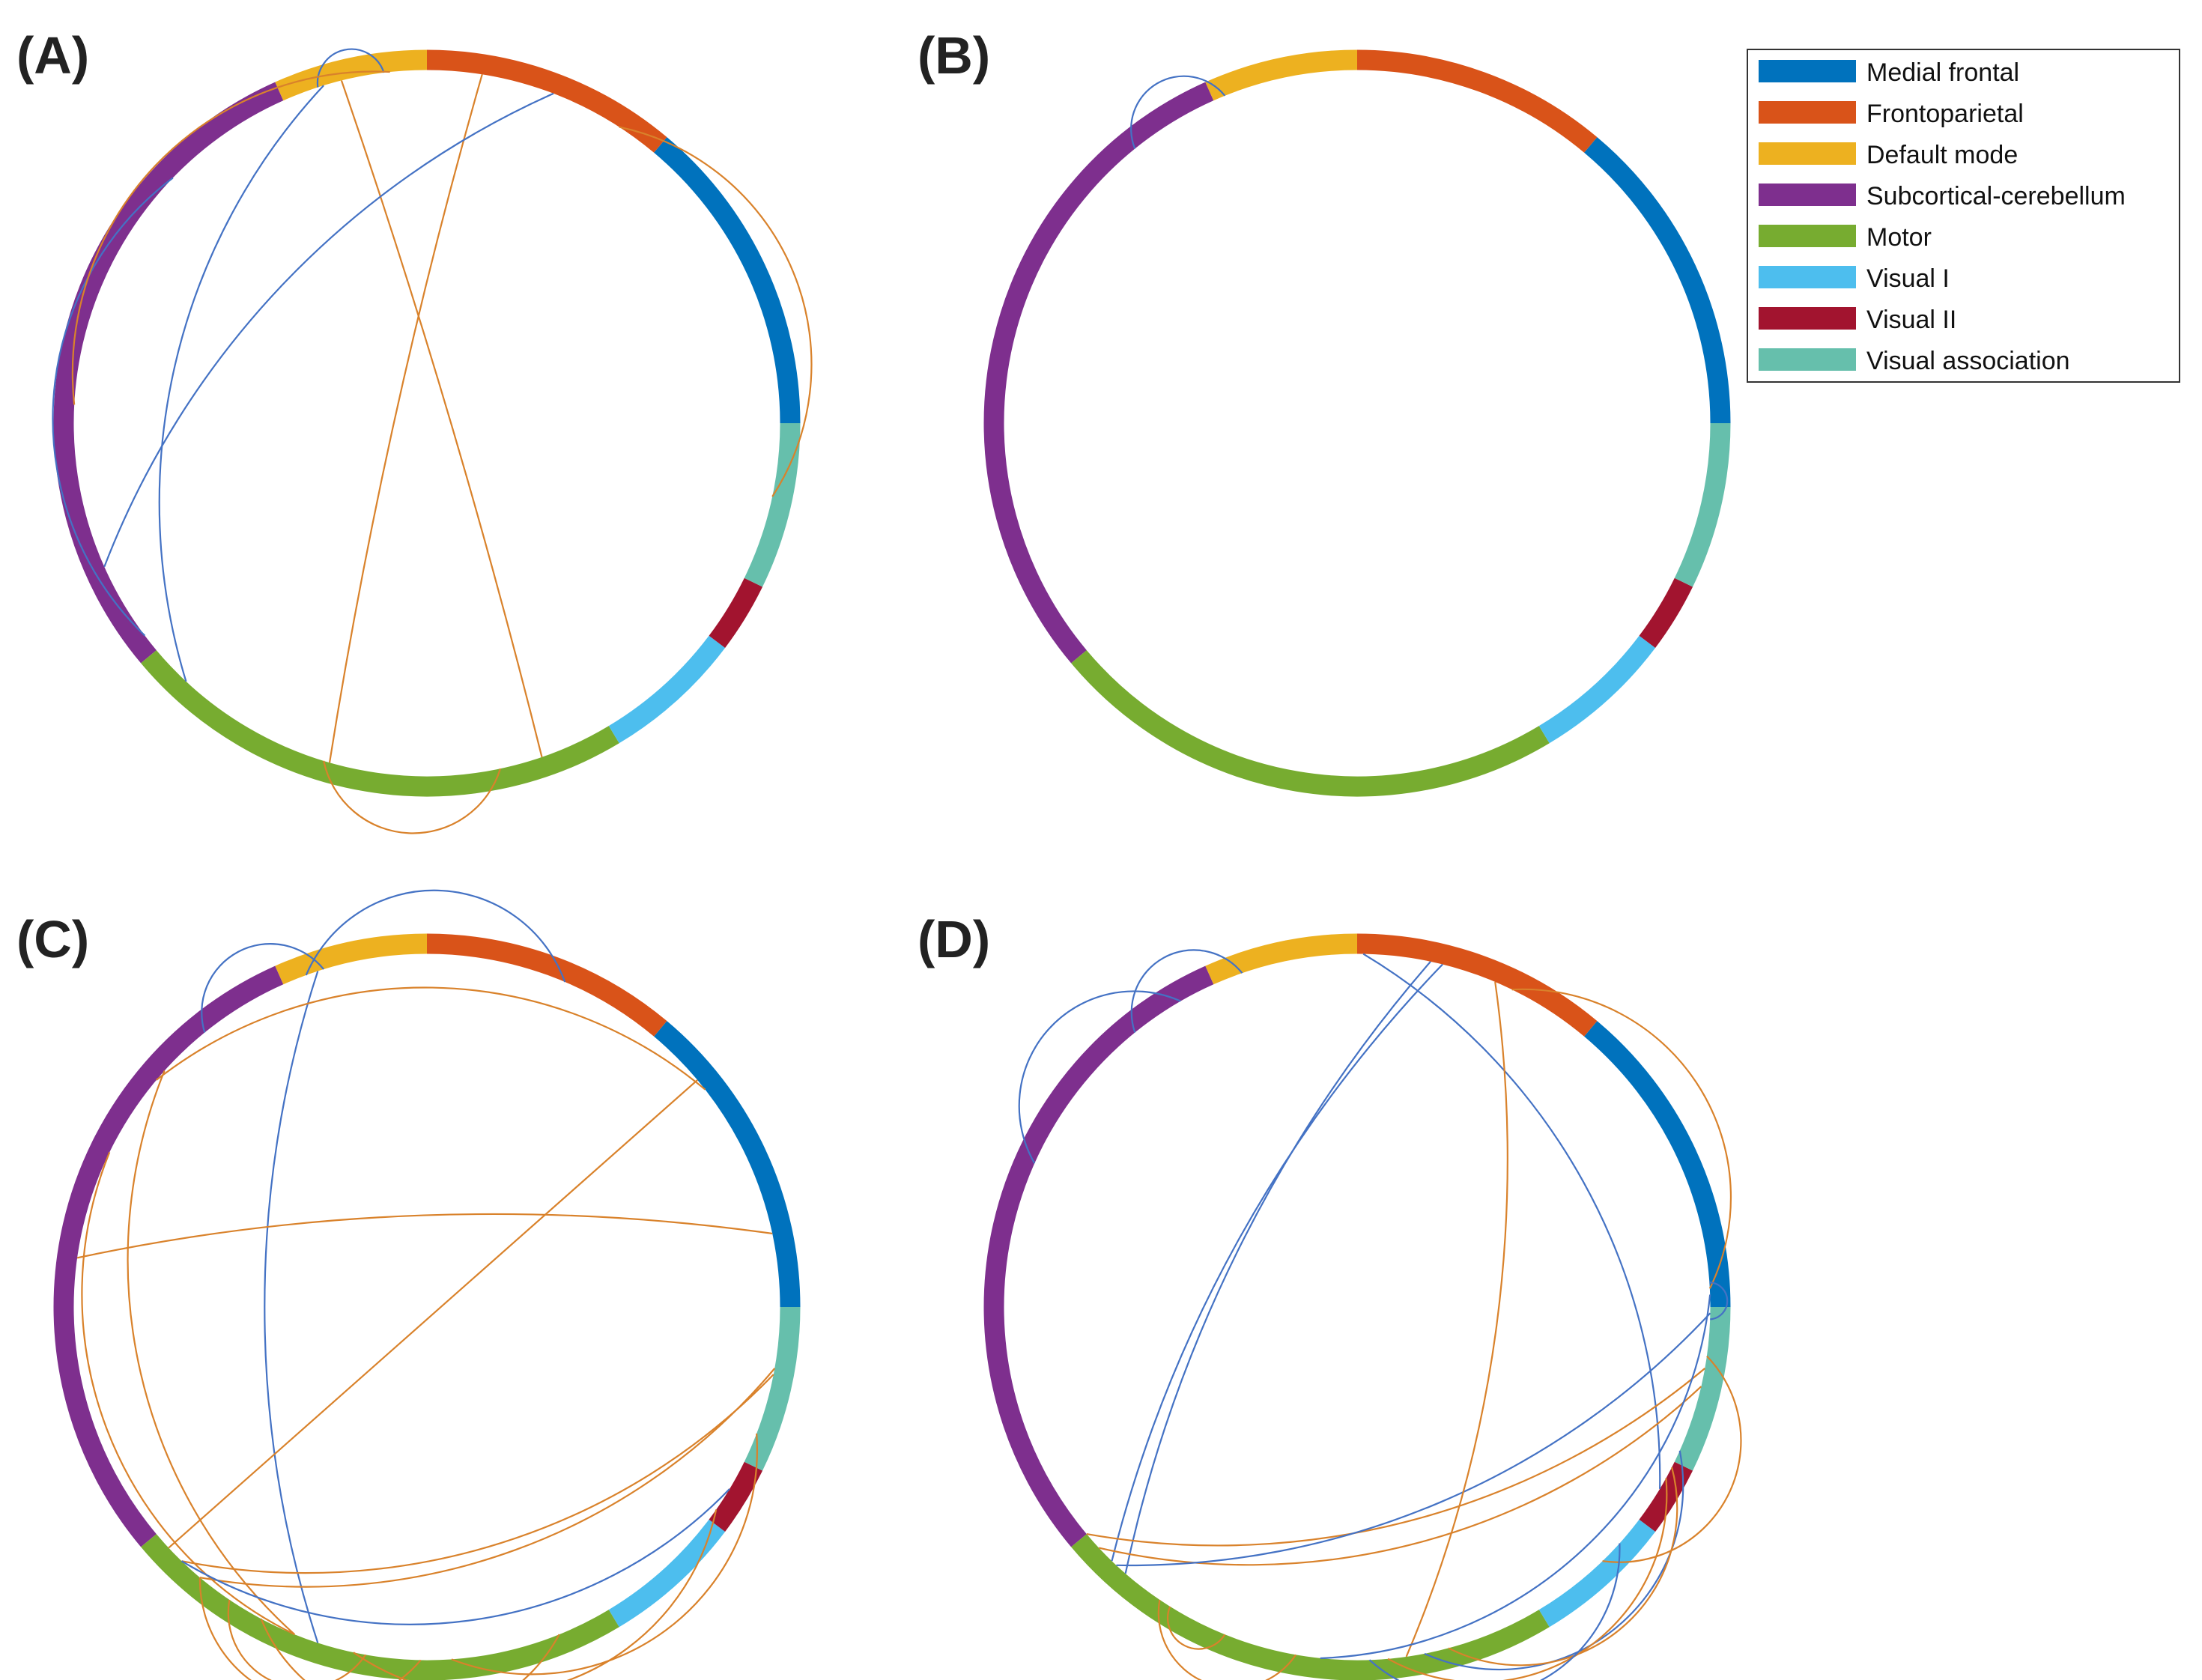 The image size is (2202, 1680). Describe the element at coordinates (954, 55) in the screenshot. I see `panel-b-label: (B)` at that location.